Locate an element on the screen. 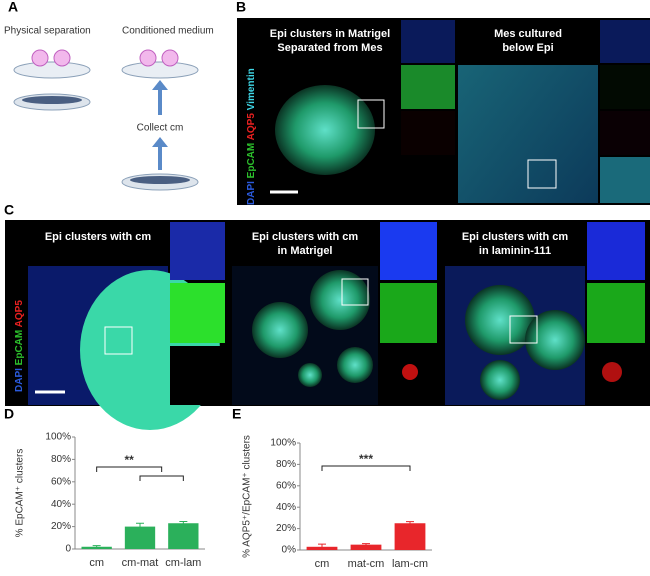 The height and width of the screenshot is (576, 650). y-tick-label: 0 is located at coordinates (68, 549).